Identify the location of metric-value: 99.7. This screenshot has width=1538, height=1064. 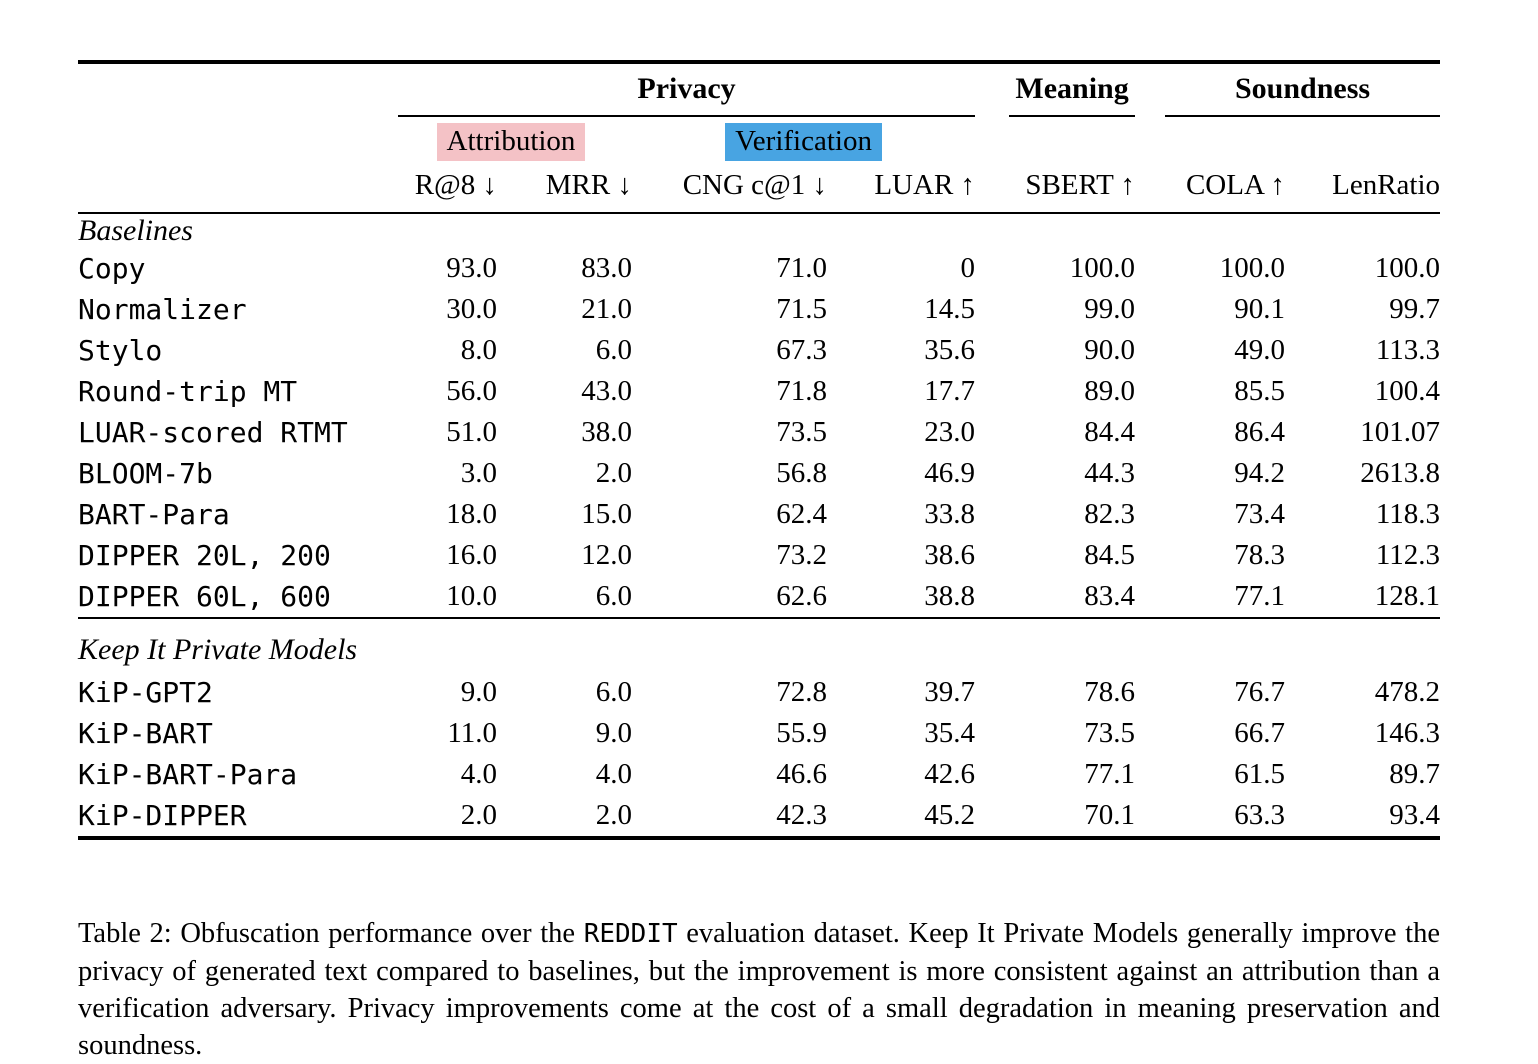
(1415, 309).